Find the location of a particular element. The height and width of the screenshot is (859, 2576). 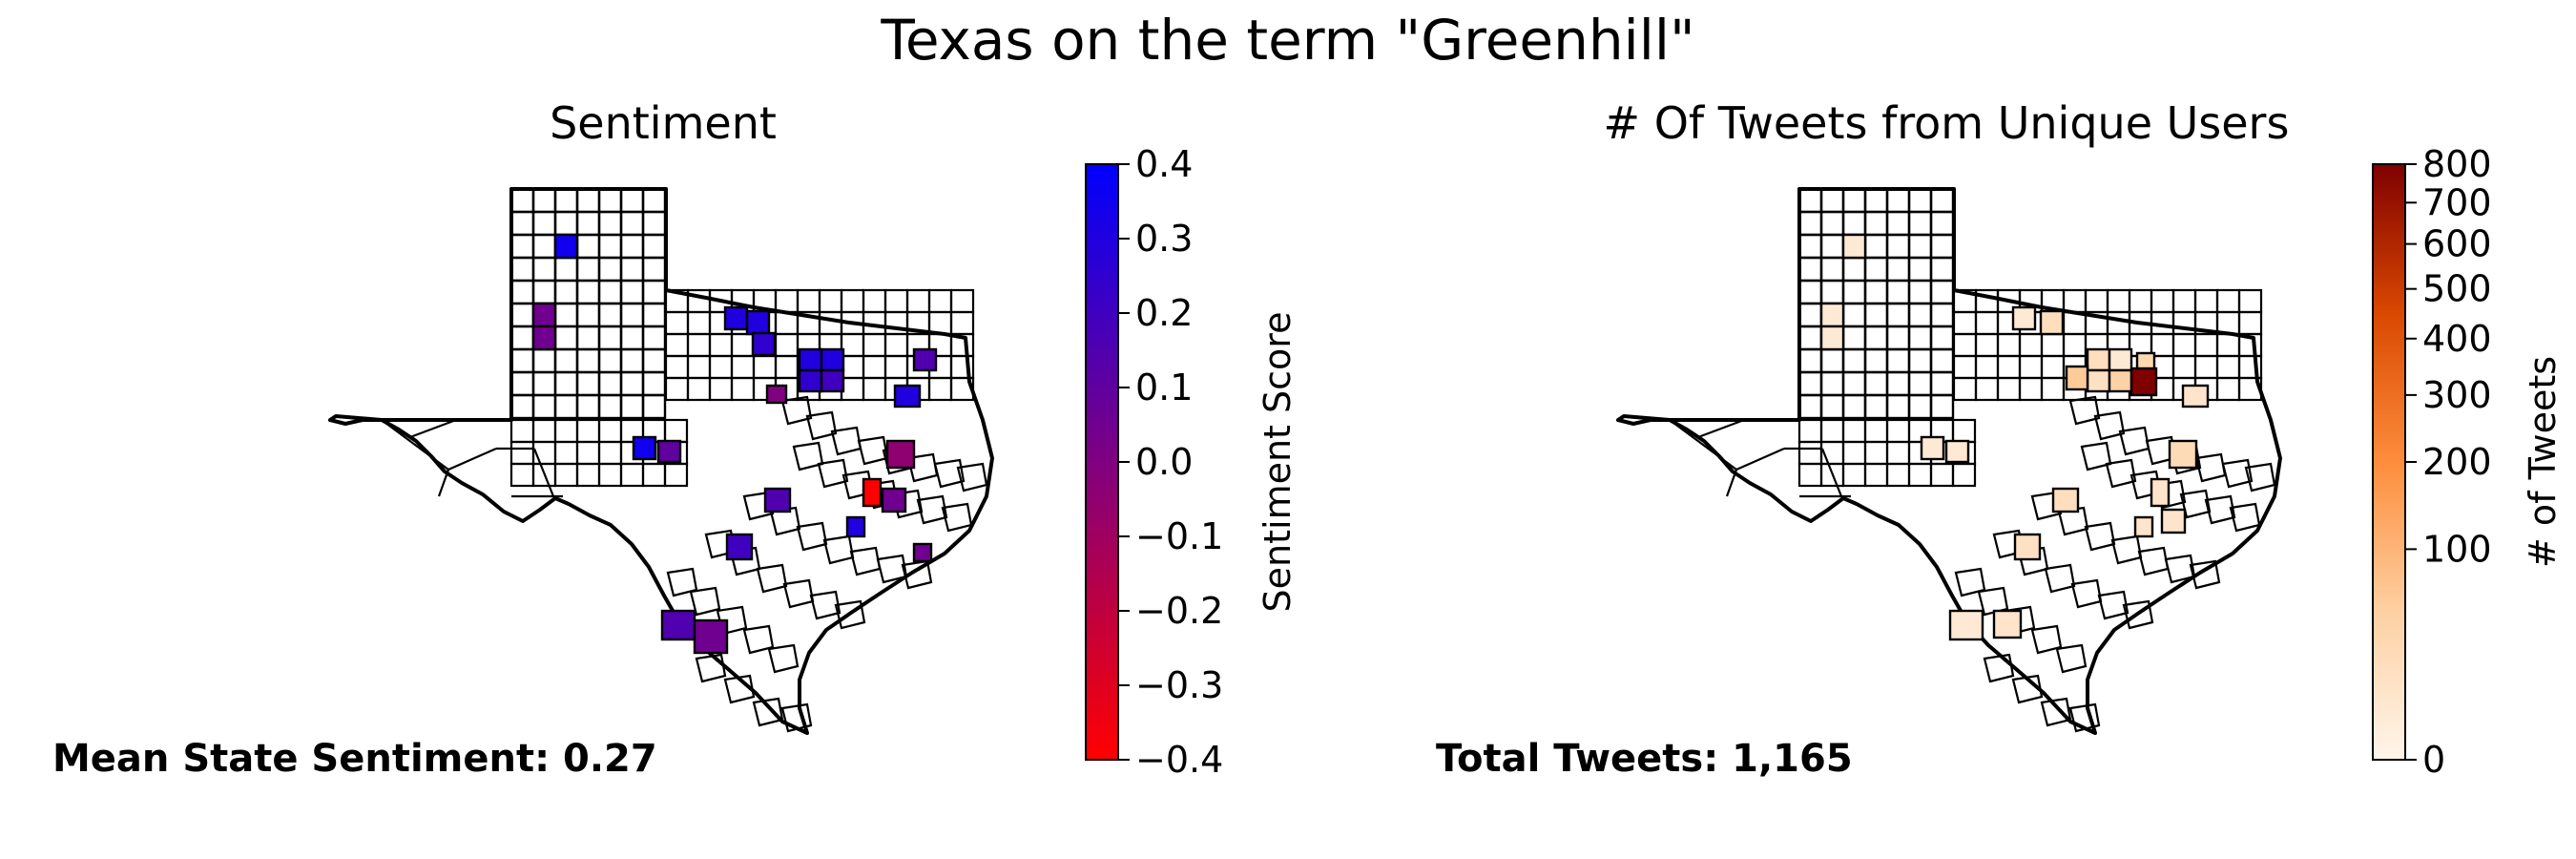

colorbar-tick-label: −0.1 is located at coordinates (1179, 536).